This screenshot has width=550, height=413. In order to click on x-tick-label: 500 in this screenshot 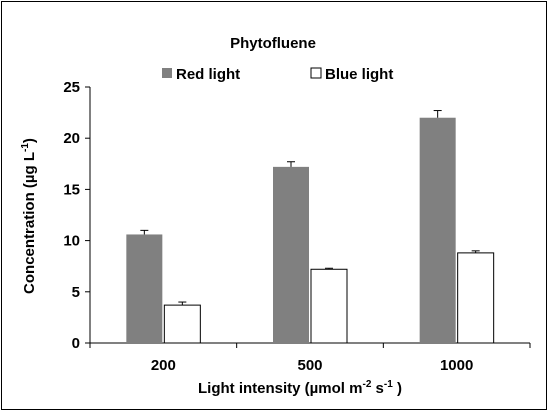, I will do `click(309, 365)`.